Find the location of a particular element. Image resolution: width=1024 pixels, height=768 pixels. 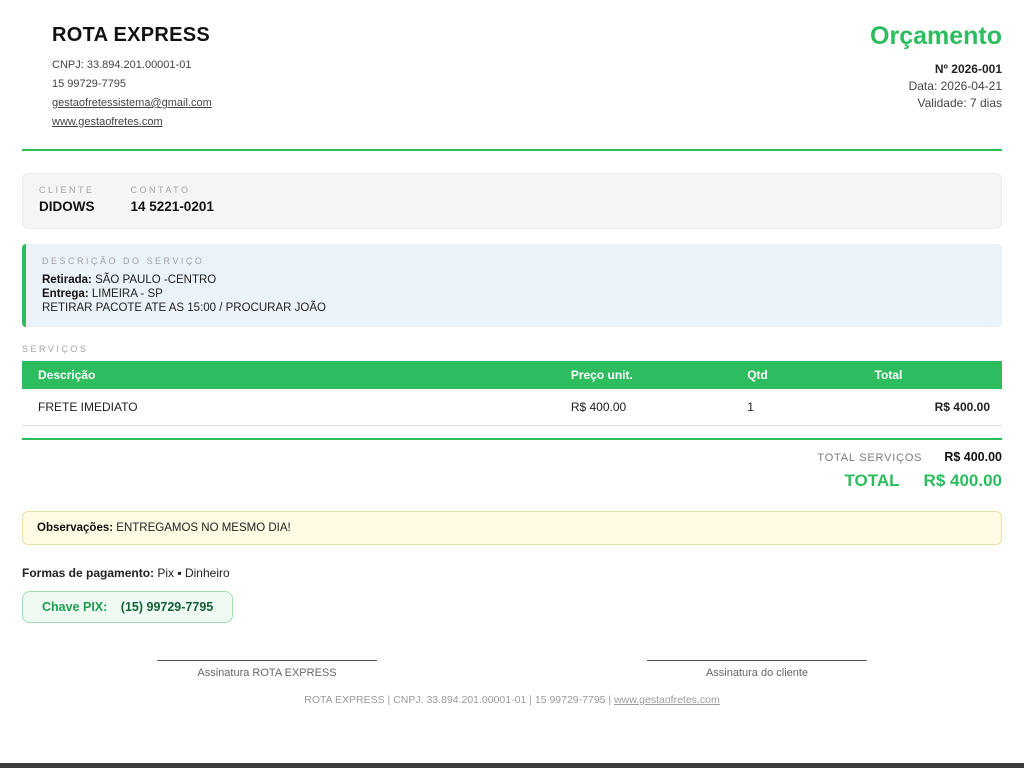

client-signature-block: Assinatura do cliente is located at coordinates (757, 669).